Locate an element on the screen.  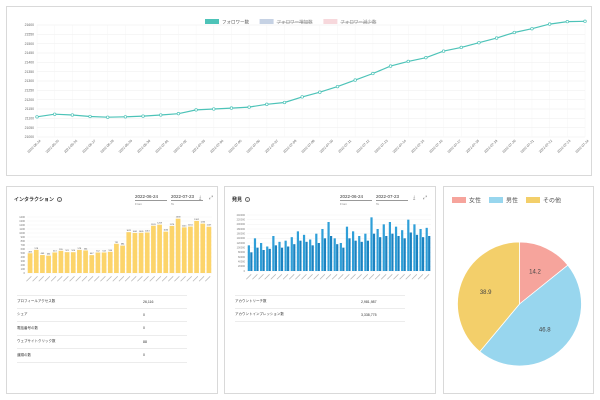
engagement-date-from: 2022-06-24 From is located at coordinates (151, 200).